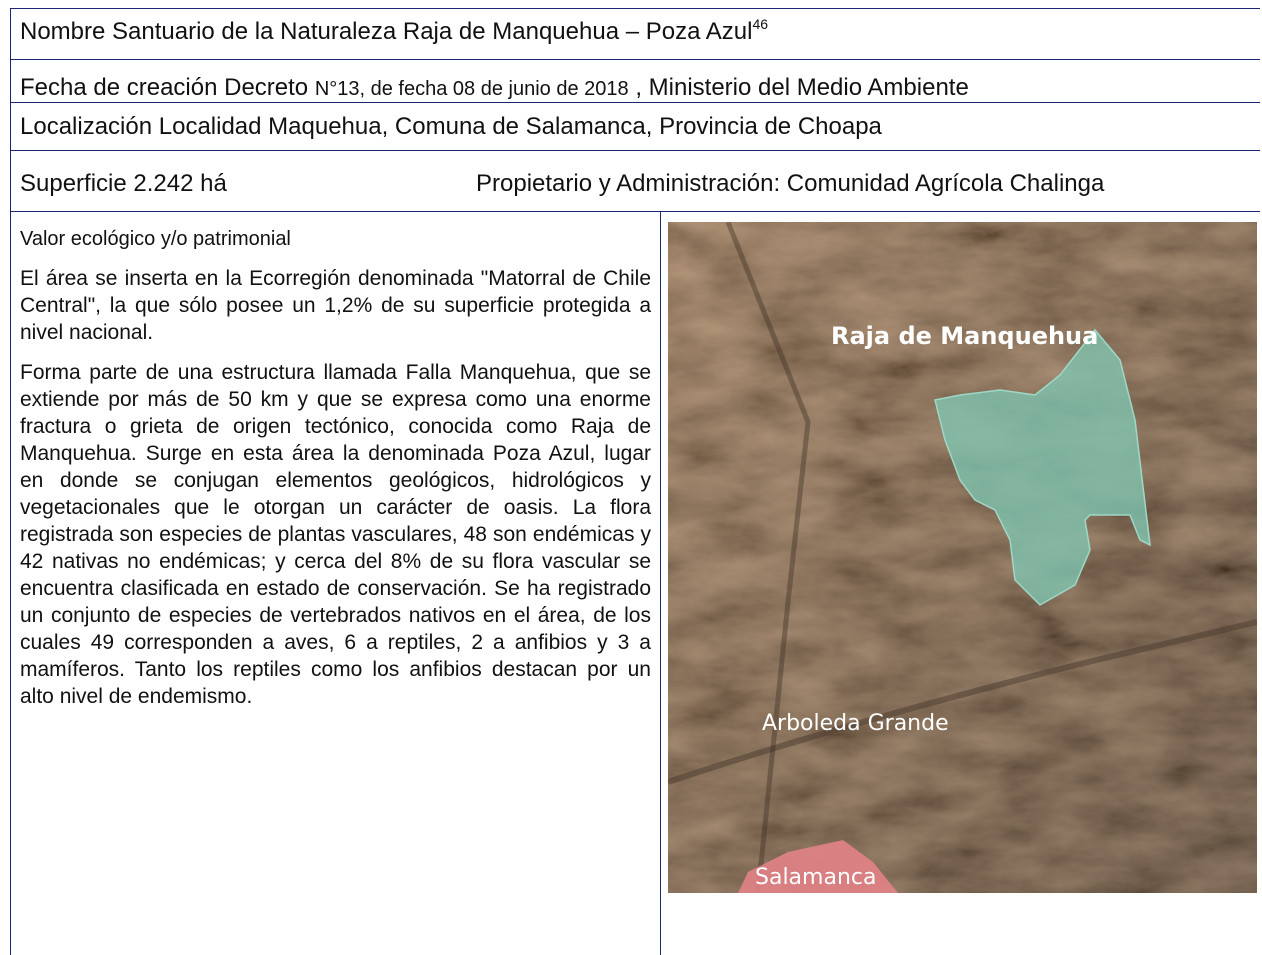  Describe the element at coordinates (164, 87) in the screenshot. I see `date-label: Fecha de creación Decreto` at that location.